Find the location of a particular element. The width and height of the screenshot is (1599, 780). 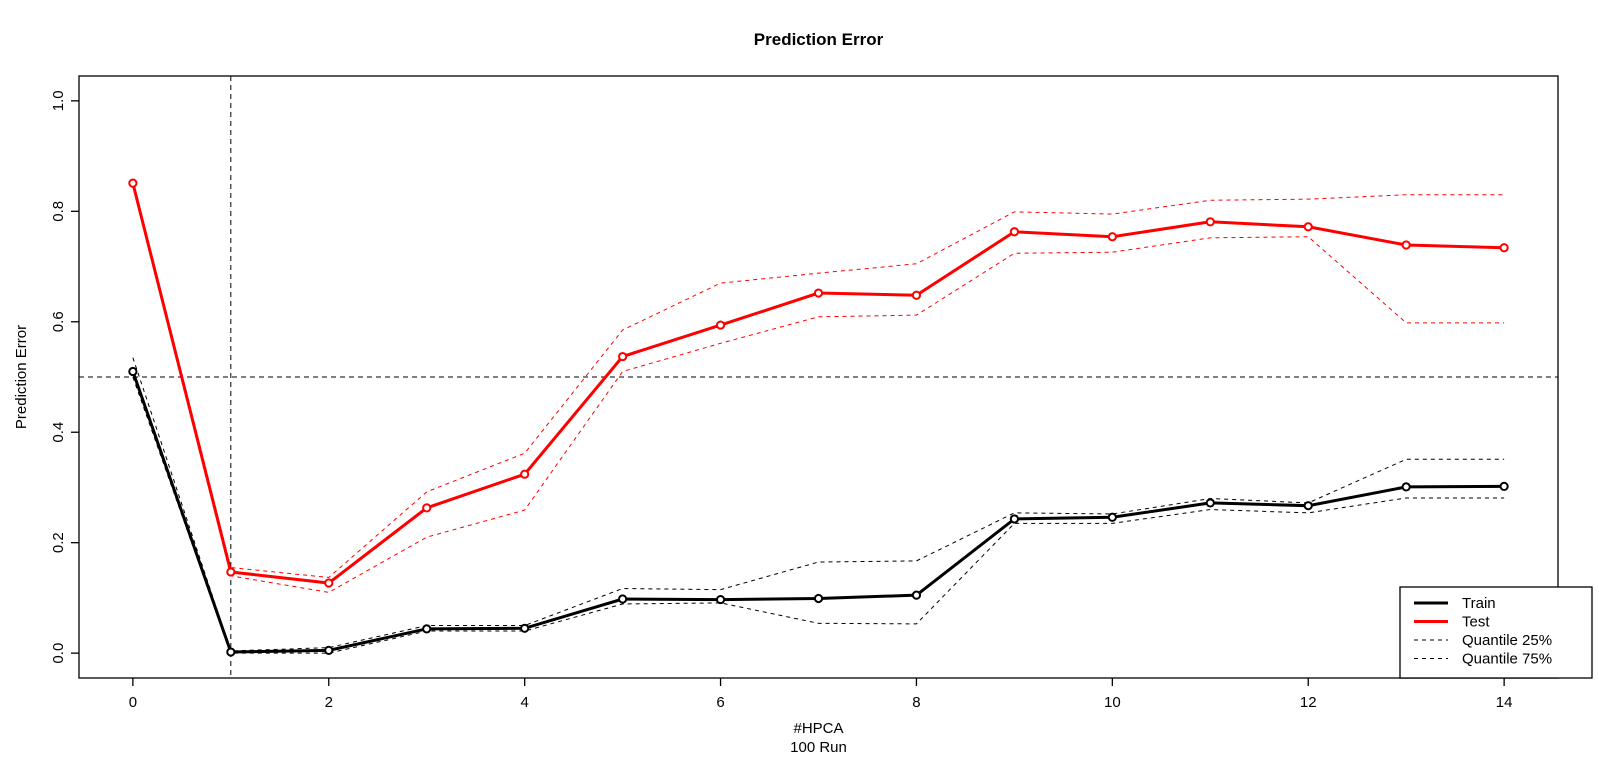

y-tick-label: 1.0 is located at coordinates (58, 100).